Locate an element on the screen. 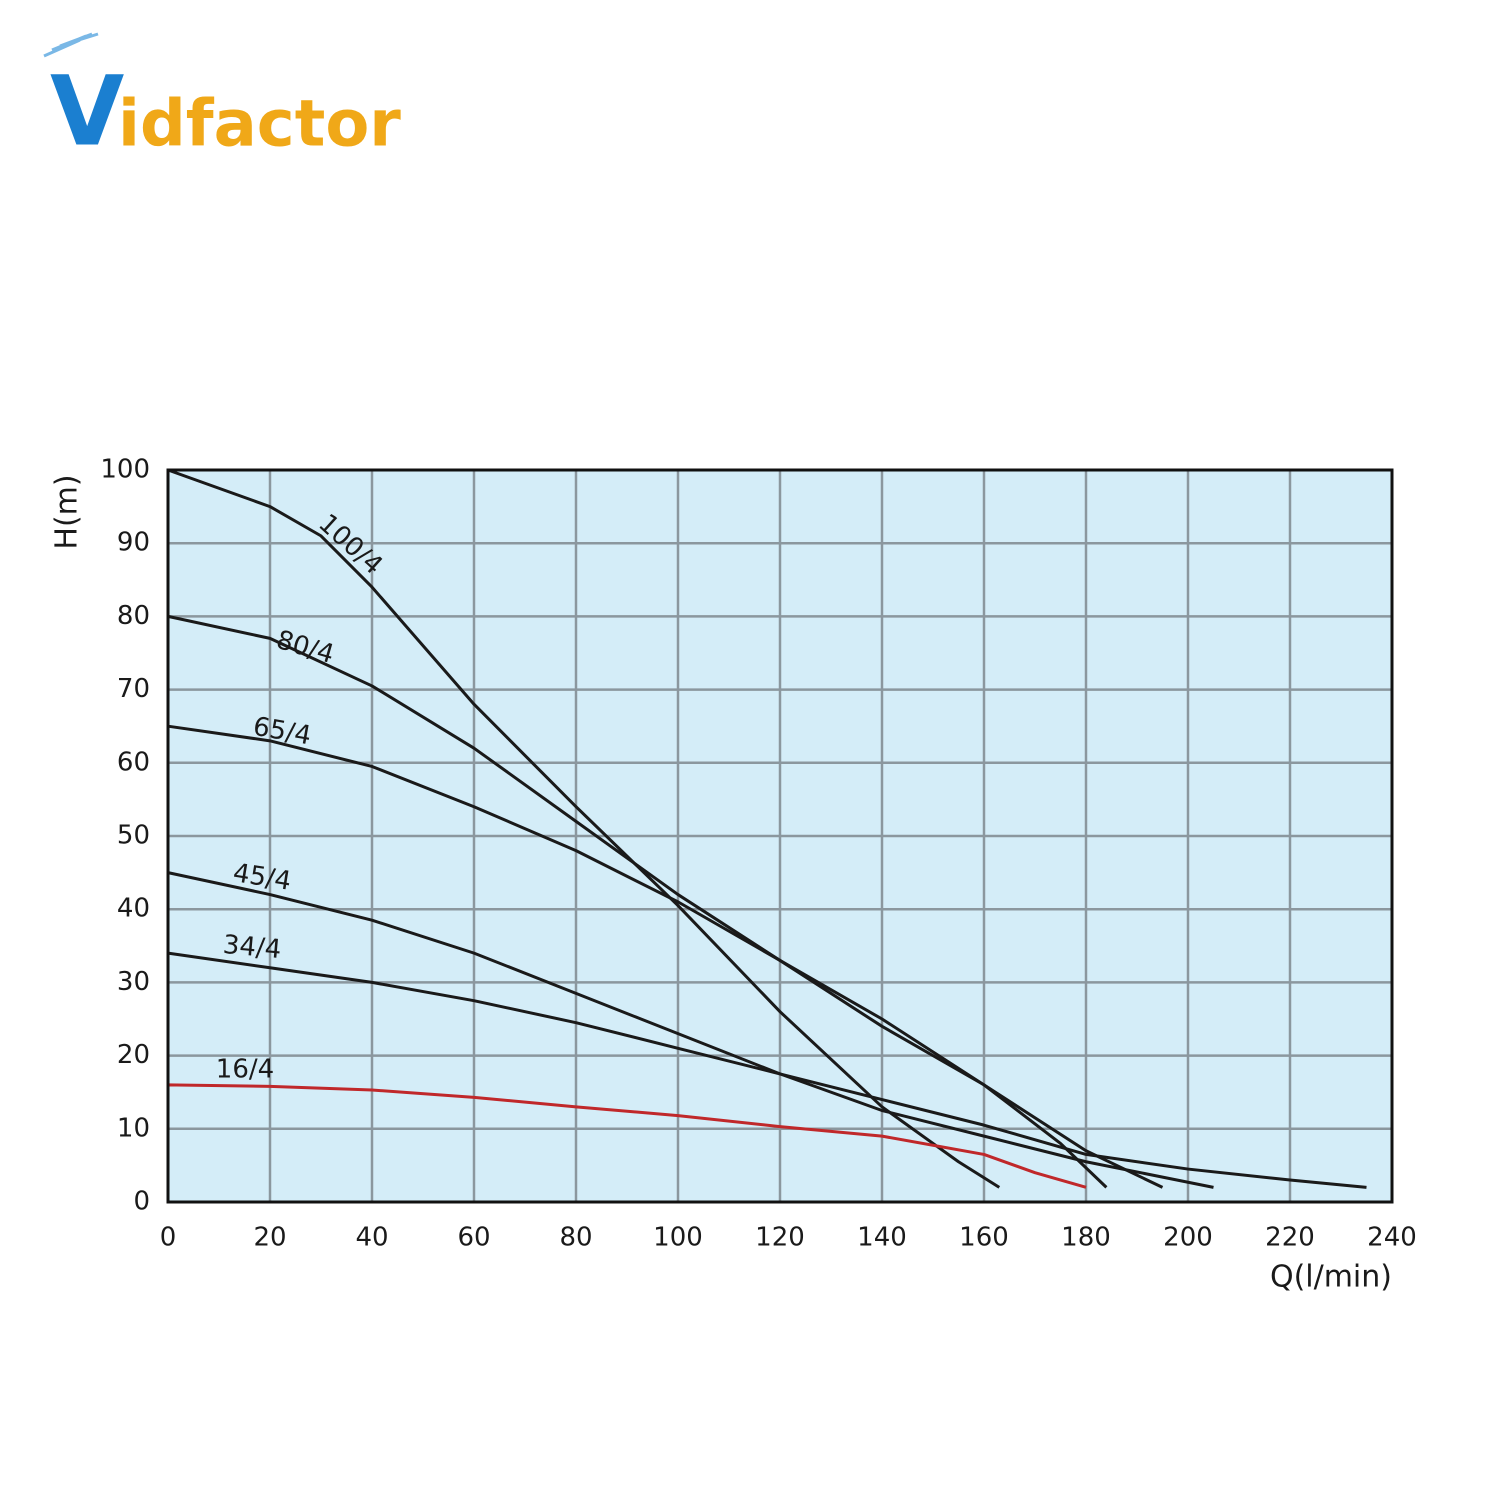 This screenshot has height=1500, width=1500. x-tick-label: 200 is located at coordinates (1188, 1238).